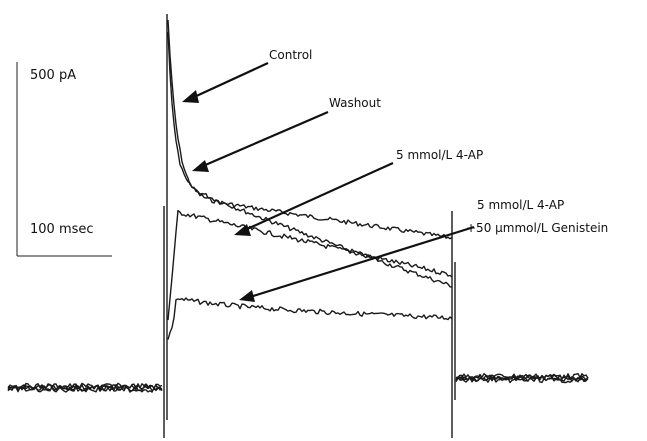  I want to click on label-genistein-line1: 5 mmol/L 4-AP, so click(520, 205).